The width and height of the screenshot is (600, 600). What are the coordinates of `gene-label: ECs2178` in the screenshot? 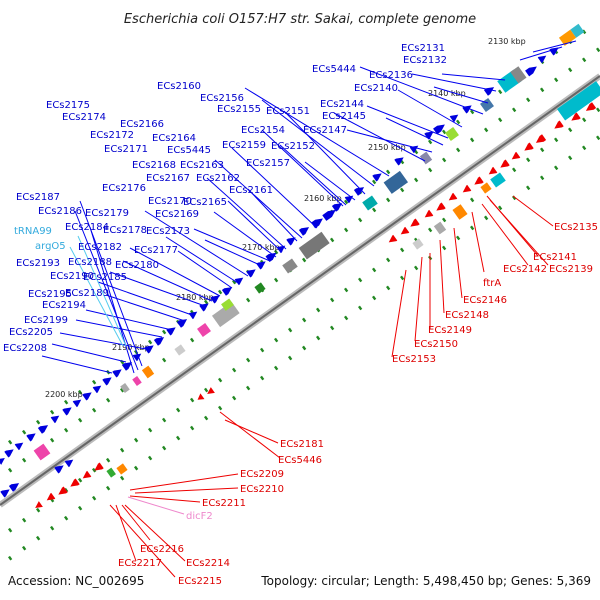 It's located at (125, 230).